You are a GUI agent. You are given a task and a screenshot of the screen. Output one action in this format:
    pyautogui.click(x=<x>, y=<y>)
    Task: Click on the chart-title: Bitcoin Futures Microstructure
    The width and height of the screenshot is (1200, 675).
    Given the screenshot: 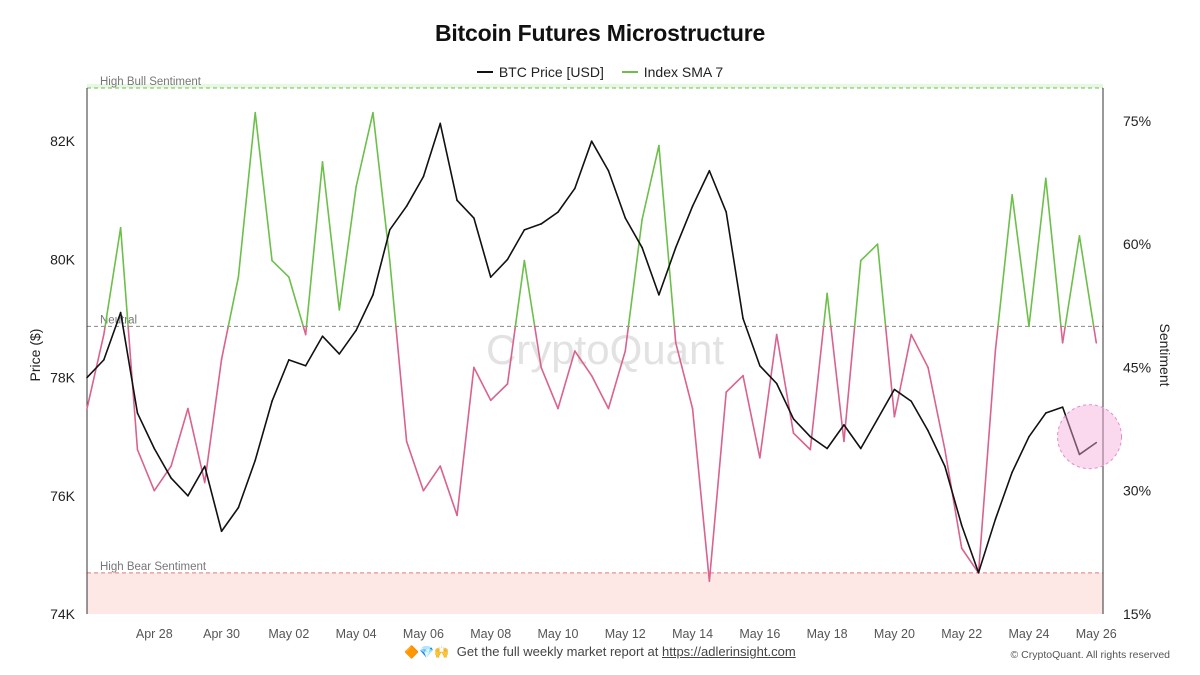 What is the action you would take?
    pyautogui.click(x=600, y=33)
    